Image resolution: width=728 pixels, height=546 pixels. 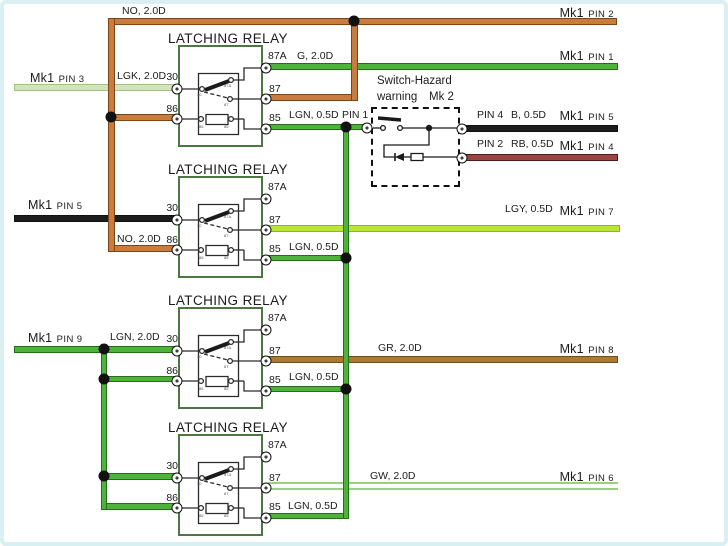 I want to click on label-mk1-pin6: Mk1 PIN 6, so click(x=586, y=477).